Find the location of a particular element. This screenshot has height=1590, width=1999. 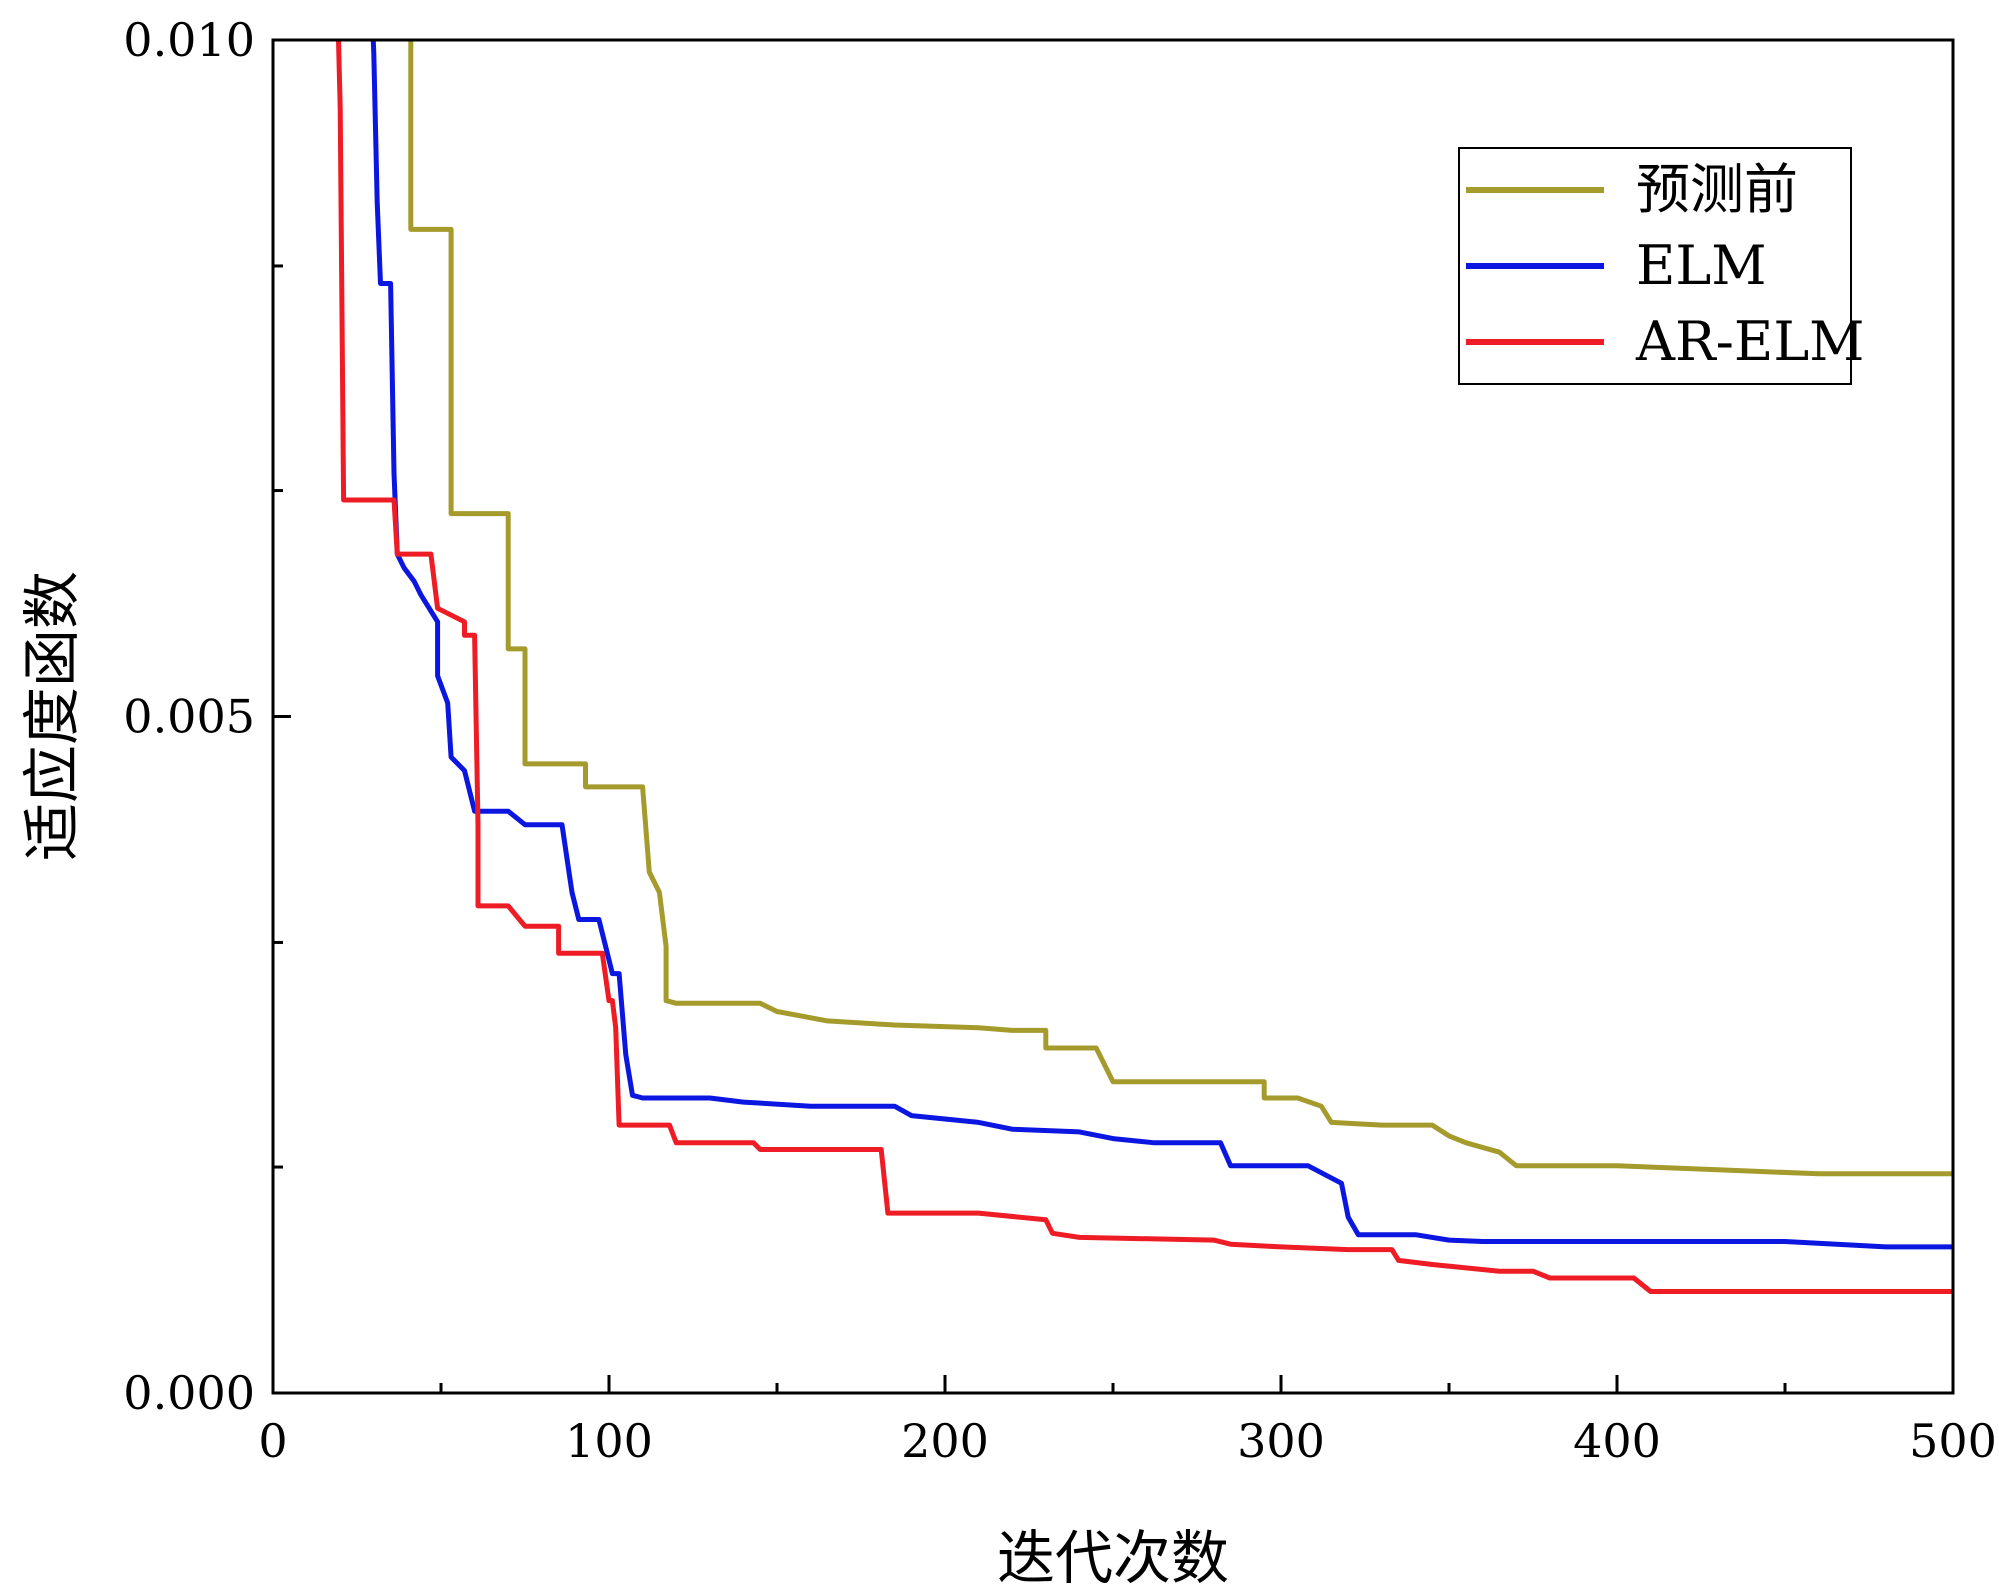

legend: 预测前 ELM AR-ELM is located at coordinates (1661, 266).